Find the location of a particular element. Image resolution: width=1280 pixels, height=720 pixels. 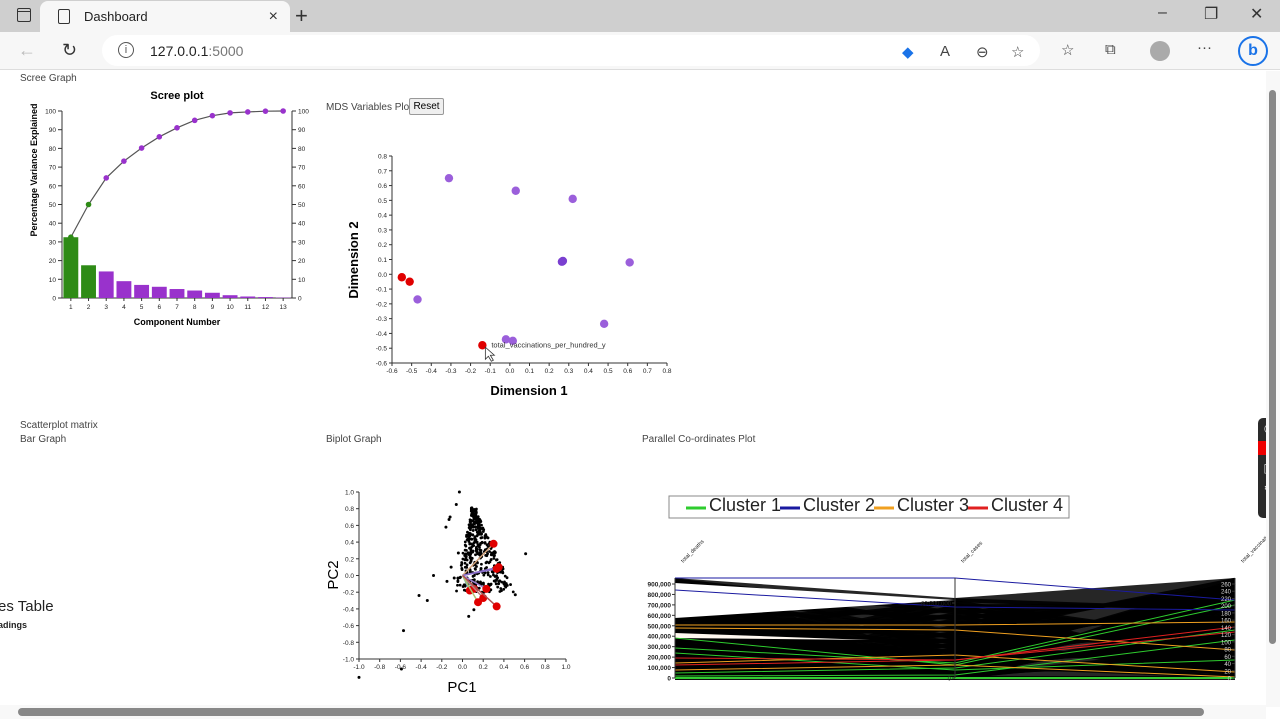

svg-text: 700,000 is located at coordinates (660, 605).